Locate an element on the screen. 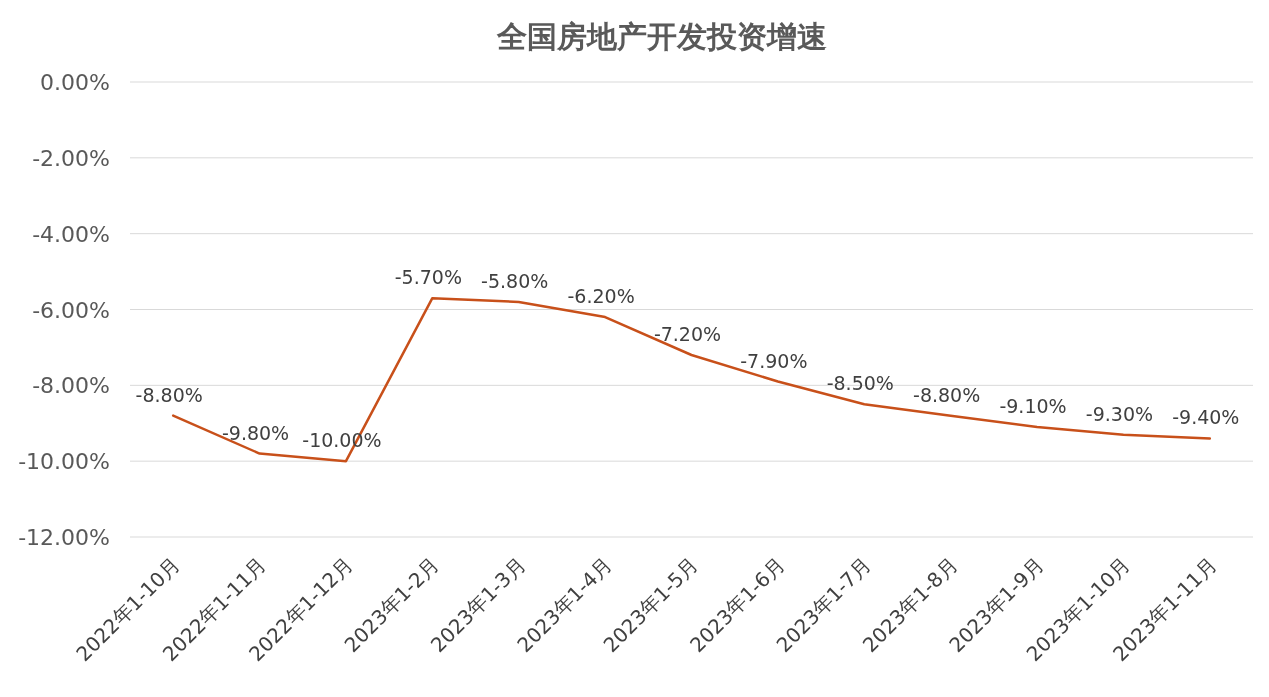 The width and height of the screenshot is (1269, 697). y-tick-label: -6.00% is located at coordinates (71, 310).